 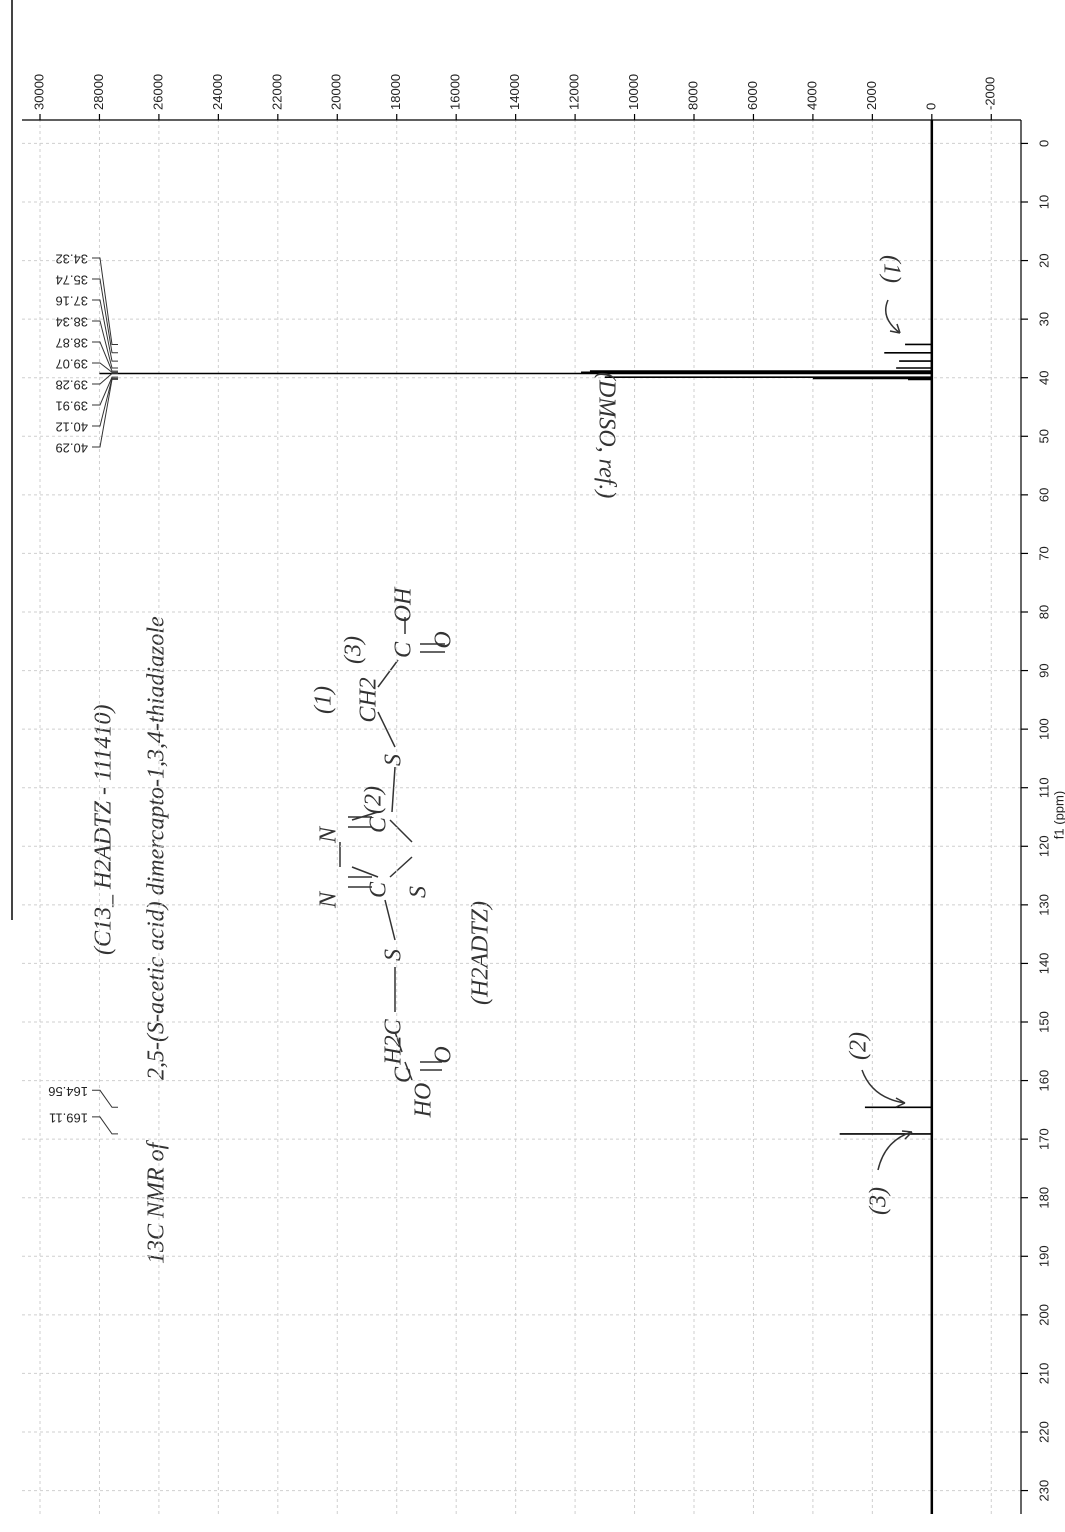 What do you see at coordinates (71, 364) in the screenshot?
I see `peak-label: 39.07` at bounding box center [71, 364].